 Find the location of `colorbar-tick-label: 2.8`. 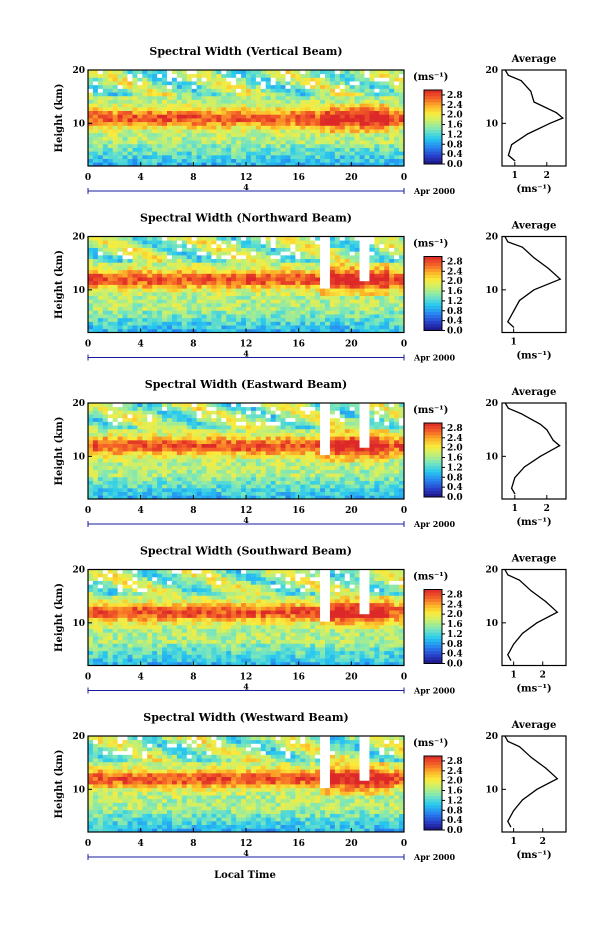

colorbar-tick-label: 2.8 is located at coordinates (455, 262).